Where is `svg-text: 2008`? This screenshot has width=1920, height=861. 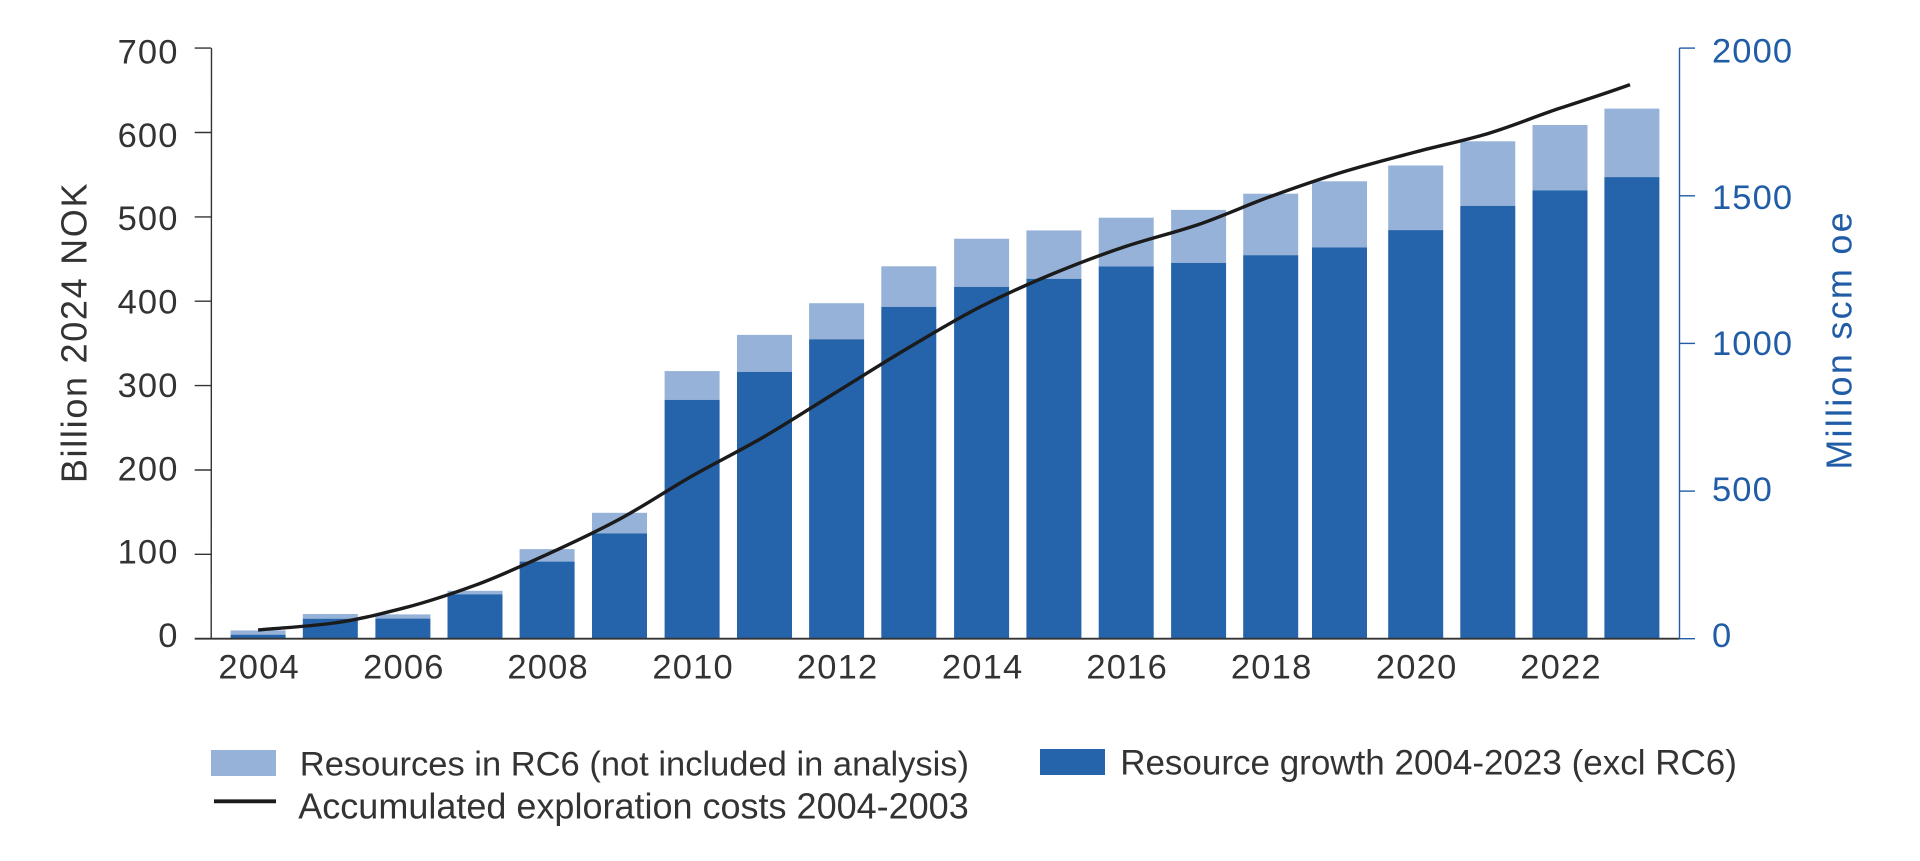 svg-text: 2008 is located at coordinates (548, 667).